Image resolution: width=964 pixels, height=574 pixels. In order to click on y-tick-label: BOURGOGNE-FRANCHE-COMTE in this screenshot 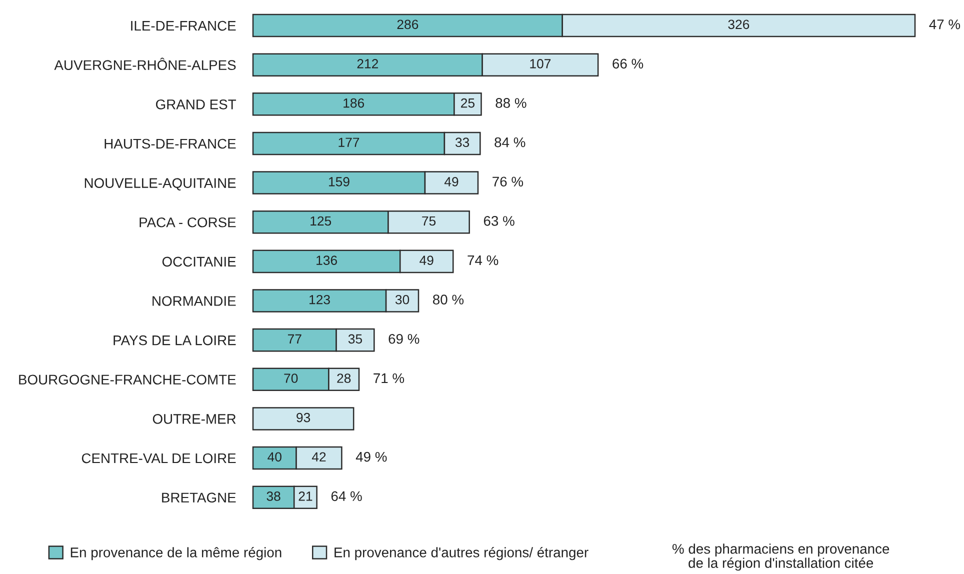, I will do `click(127, 379)`.